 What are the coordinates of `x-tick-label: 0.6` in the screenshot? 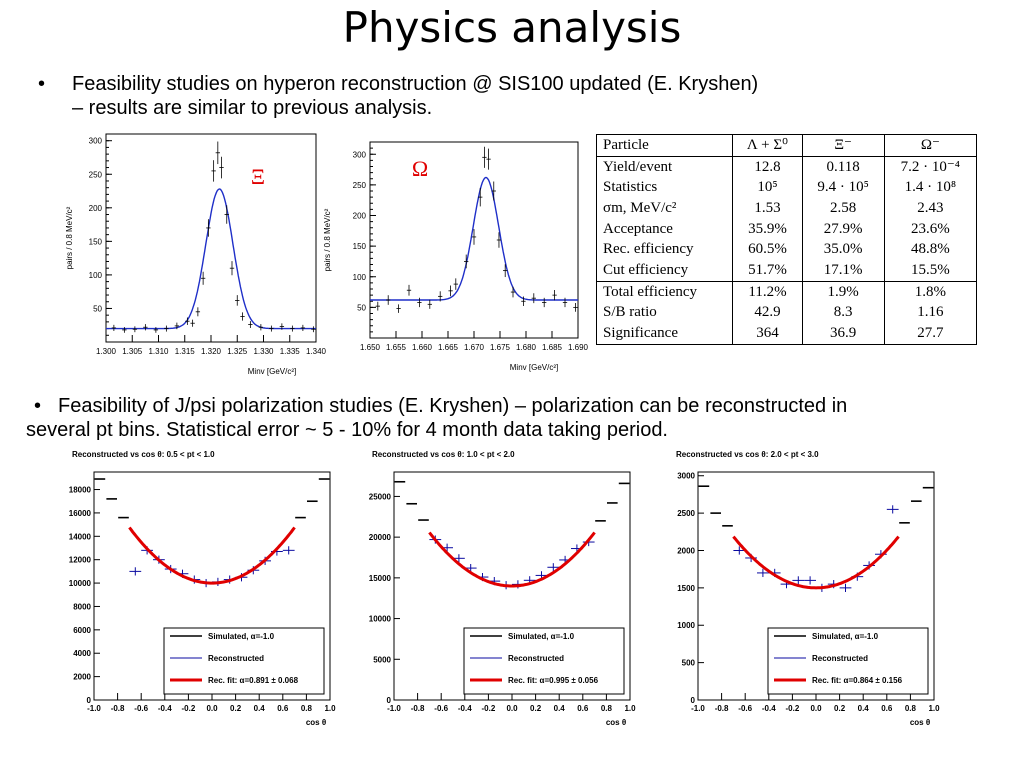 It's located at (283, 708).